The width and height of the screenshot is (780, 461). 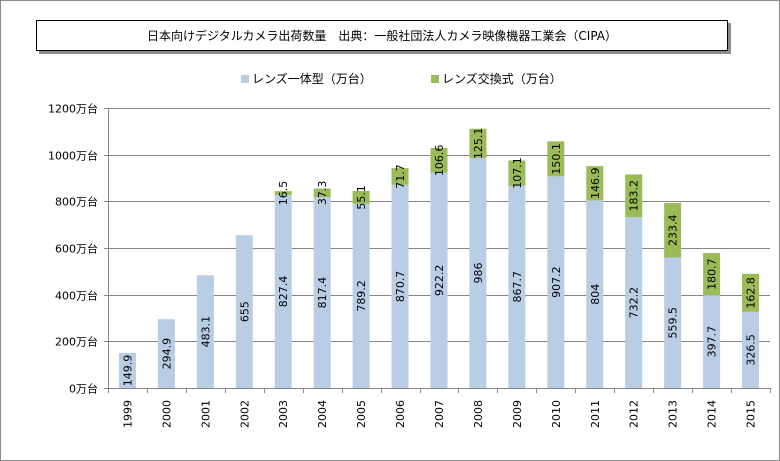 I want to click on y-tick-label: 1000万台, so click(x=73, y=156).